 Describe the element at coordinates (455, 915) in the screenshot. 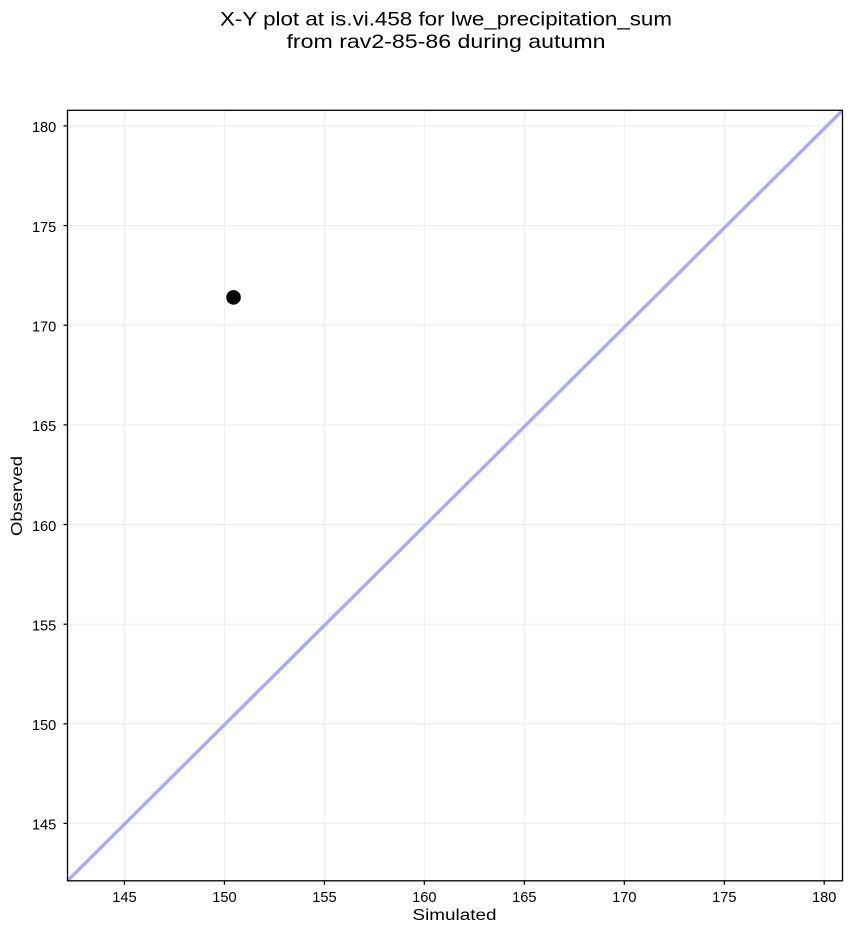

I see `svg-text: Simulated` at that location.